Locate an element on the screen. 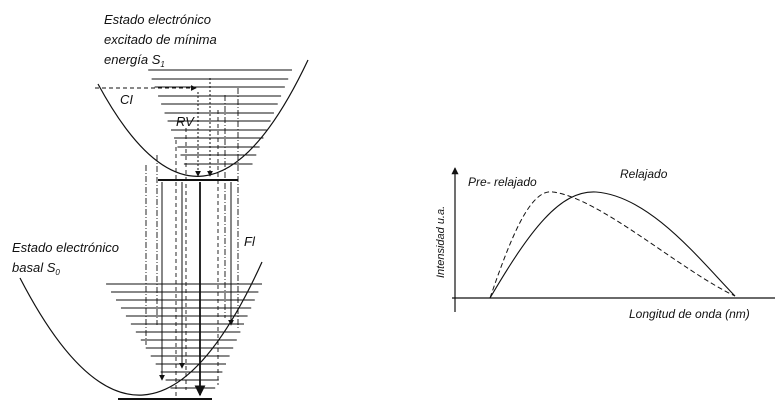 Image resolution: width=779 pixels, height=420 pixels. series-relajado-label: Relajado is located at coordinates (644, 174).